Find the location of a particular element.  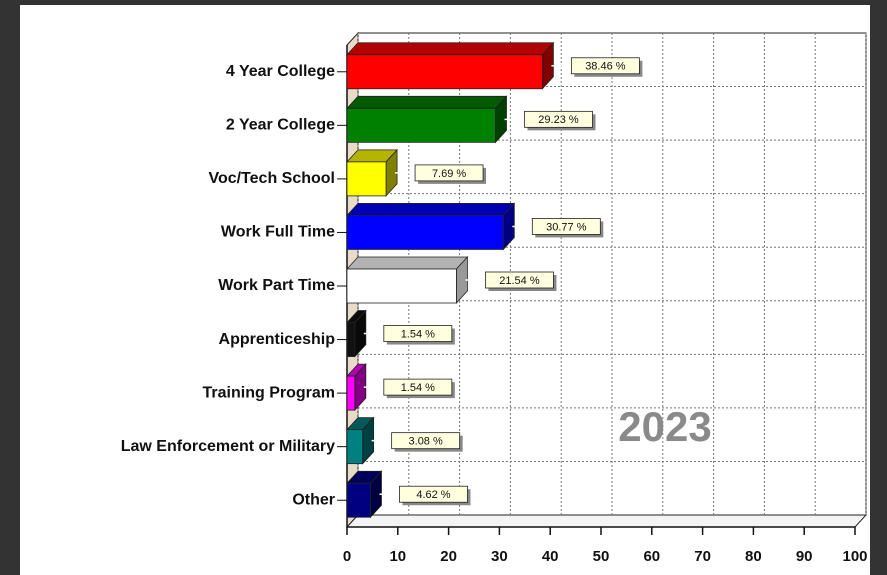

value-label: 29.23 % is located at coordinates (558, 120).